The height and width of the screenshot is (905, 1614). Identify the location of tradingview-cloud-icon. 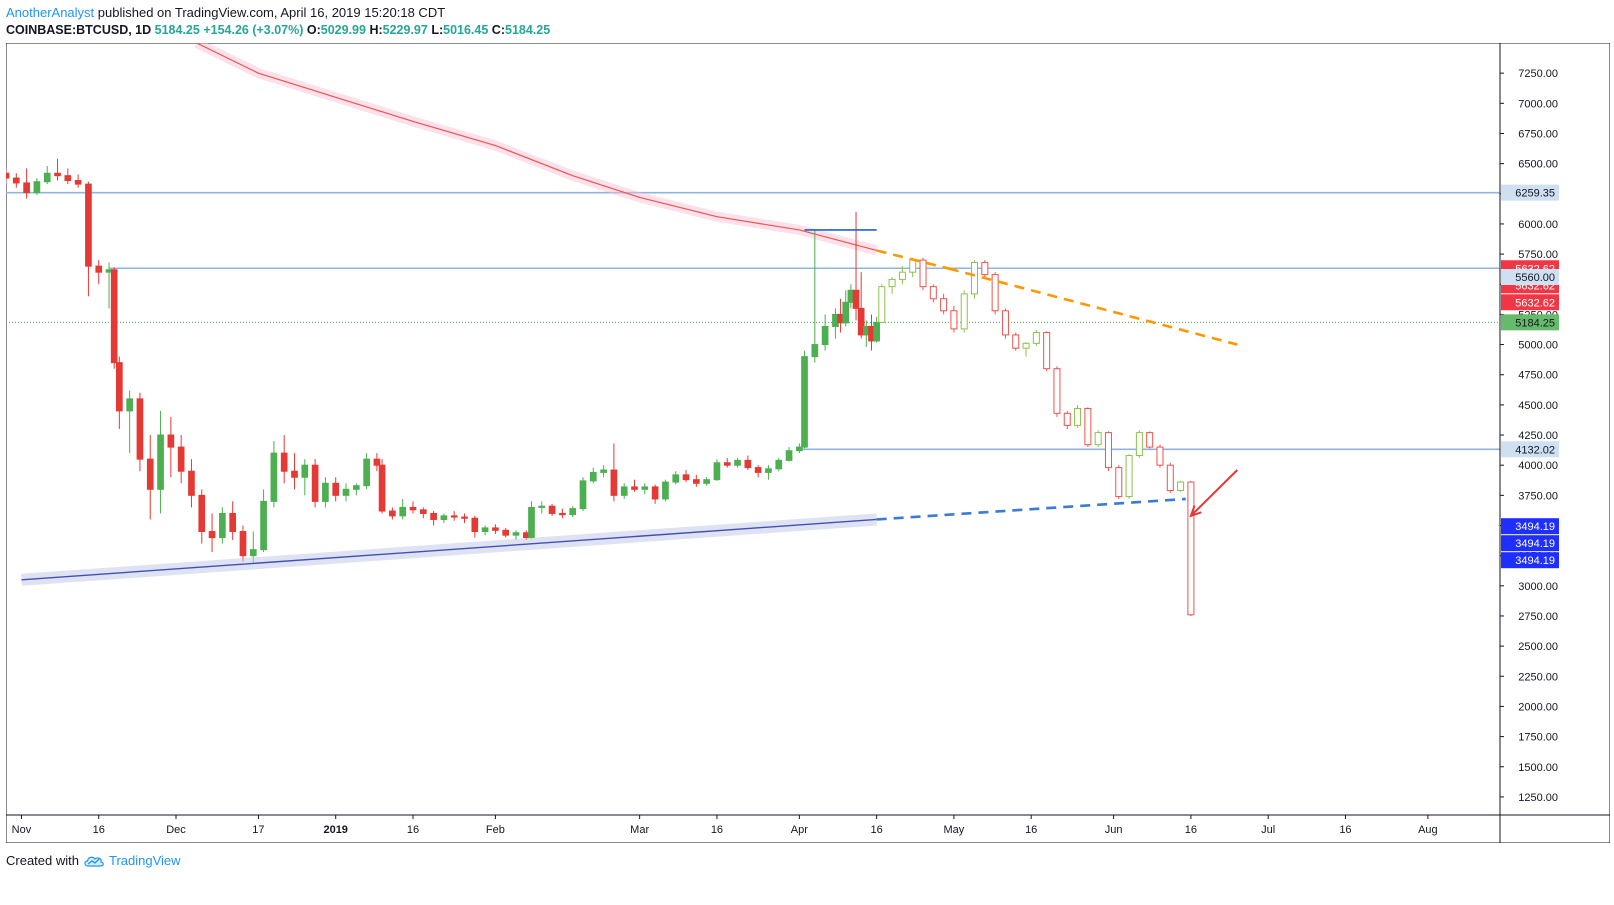
(94, 861).